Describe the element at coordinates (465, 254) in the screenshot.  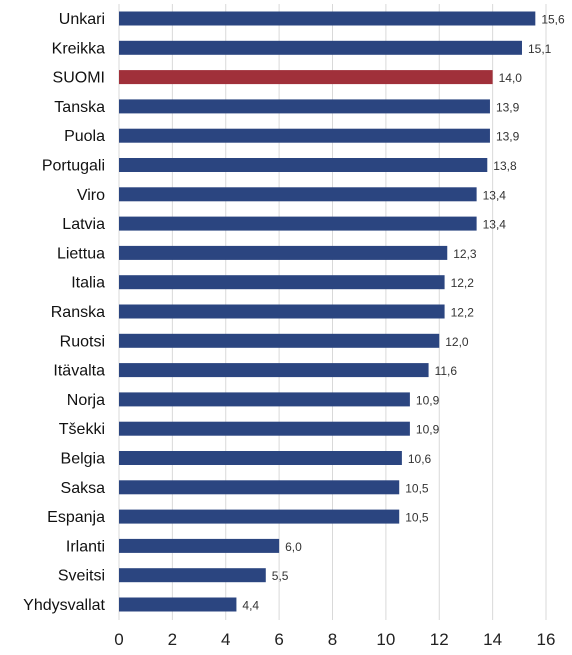
I see `value-label: 12,3` at that location.